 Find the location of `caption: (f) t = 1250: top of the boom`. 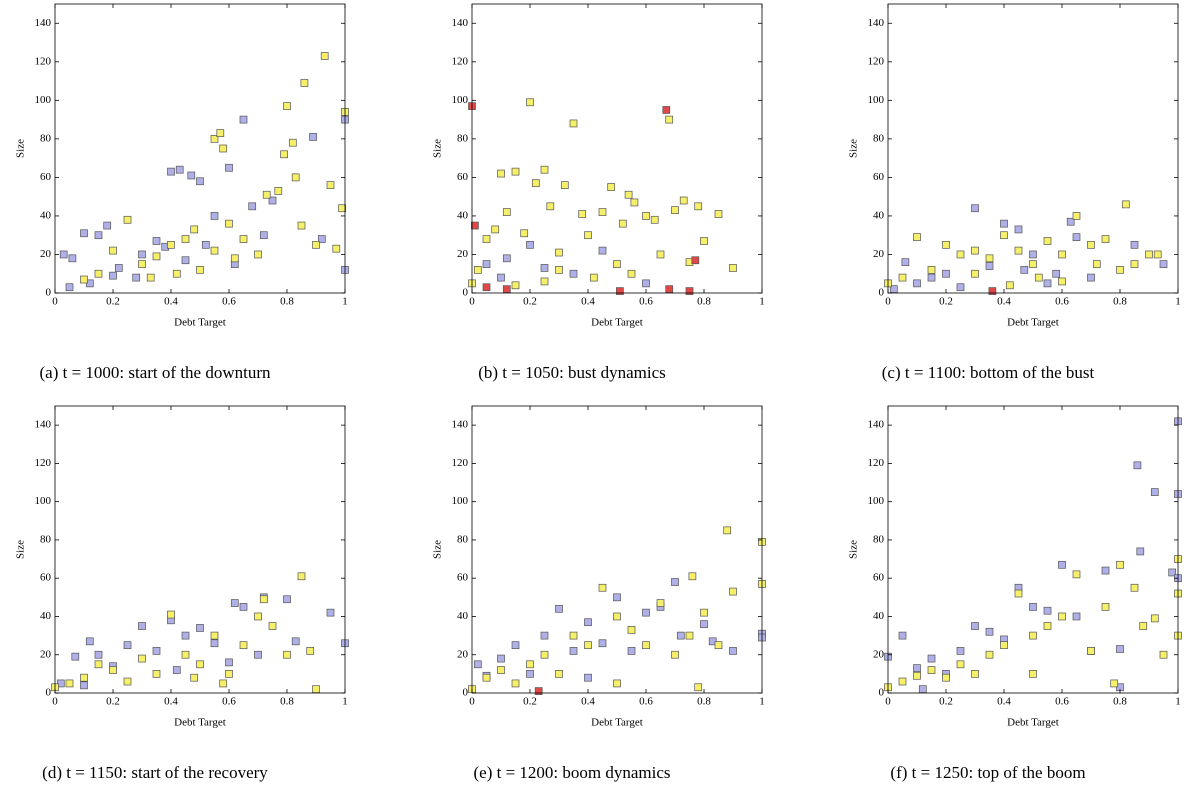

caption: (f) t = 1250: top of the boom is located at coordinates (987, 772).